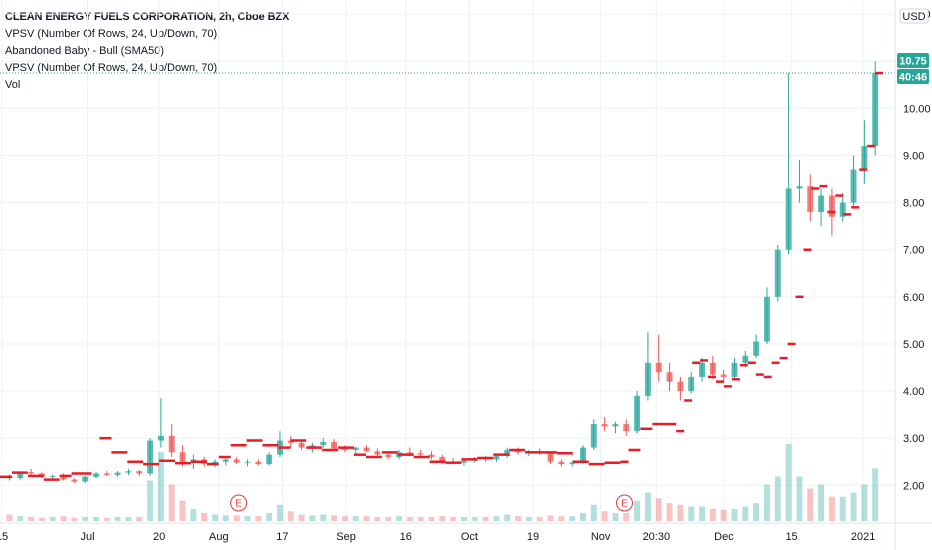  What do you see at coordinates (913, 392) in the screenshot?
I see `price-tick-label: 4.00` at bounding box center [913, 392].